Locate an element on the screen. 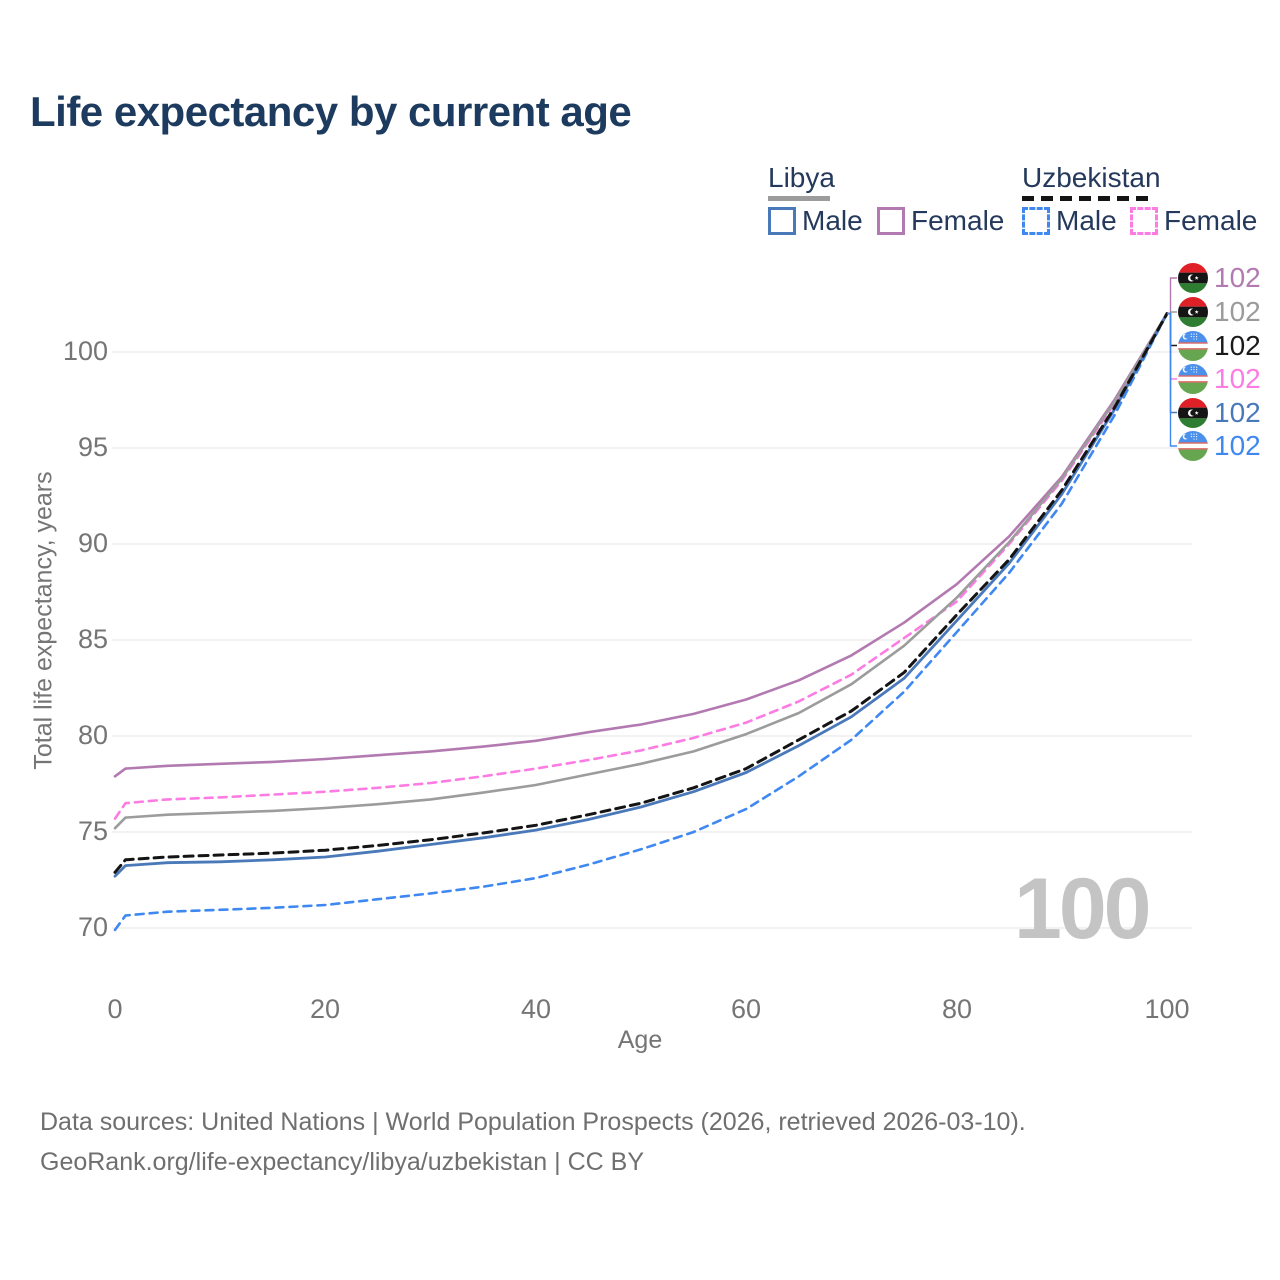 This screenshot has height=1280, width=1280. y-tick-70: 70 is located at coordinates (92, 927).